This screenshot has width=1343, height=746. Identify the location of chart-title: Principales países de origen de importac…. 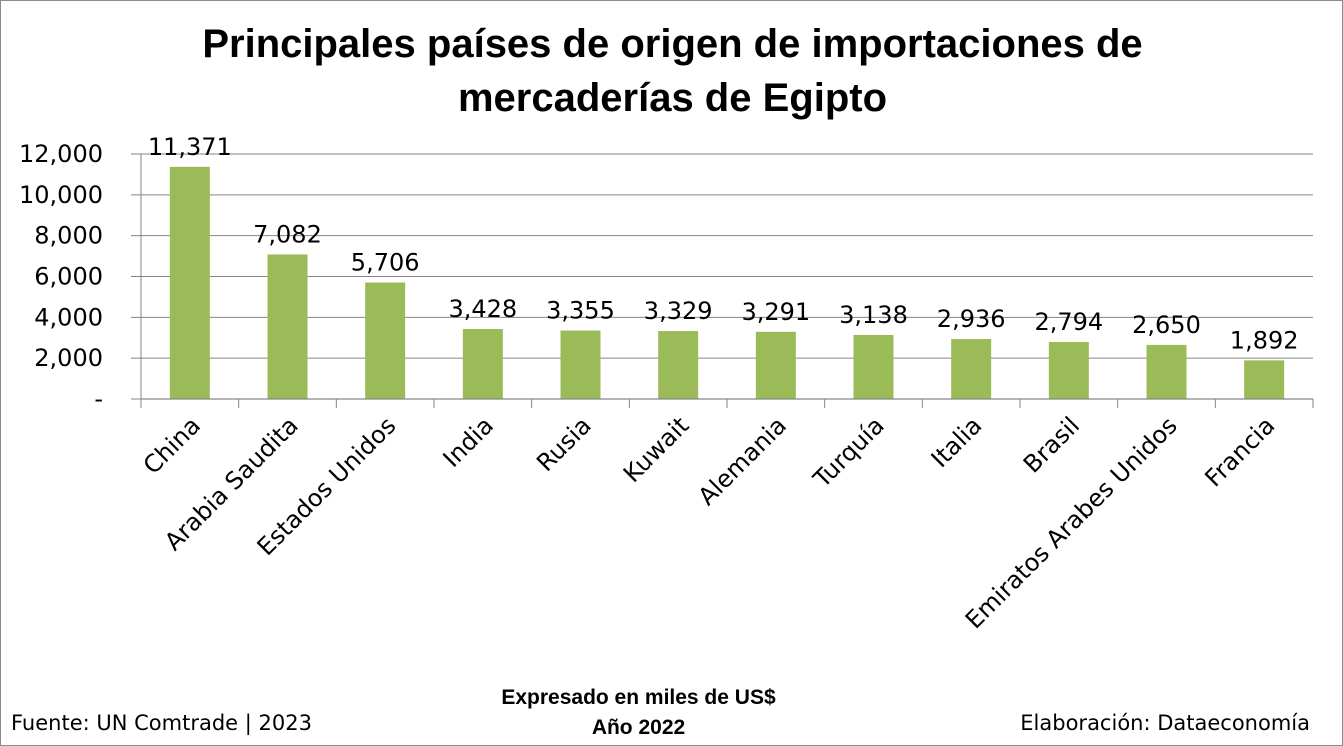
(672, 71).